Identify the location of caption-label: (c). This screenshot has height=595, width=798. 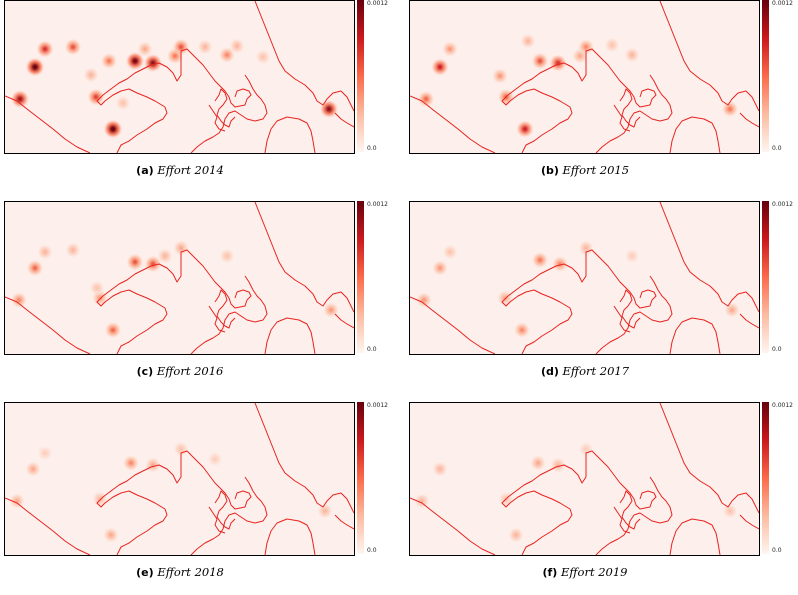
(145, 371).